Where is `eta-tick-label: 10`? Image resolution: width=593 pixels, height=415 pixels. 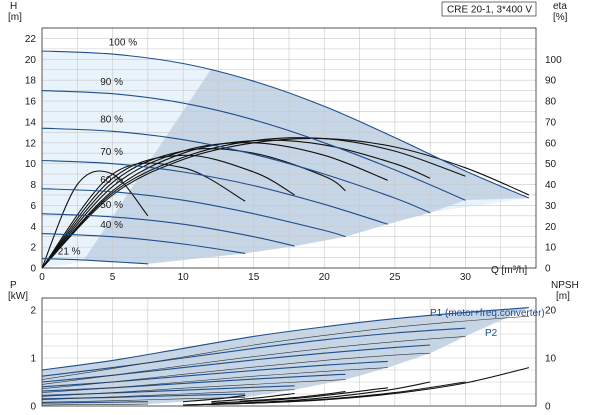 eta-tick-label: 10 is located at coordinates (551, 248).